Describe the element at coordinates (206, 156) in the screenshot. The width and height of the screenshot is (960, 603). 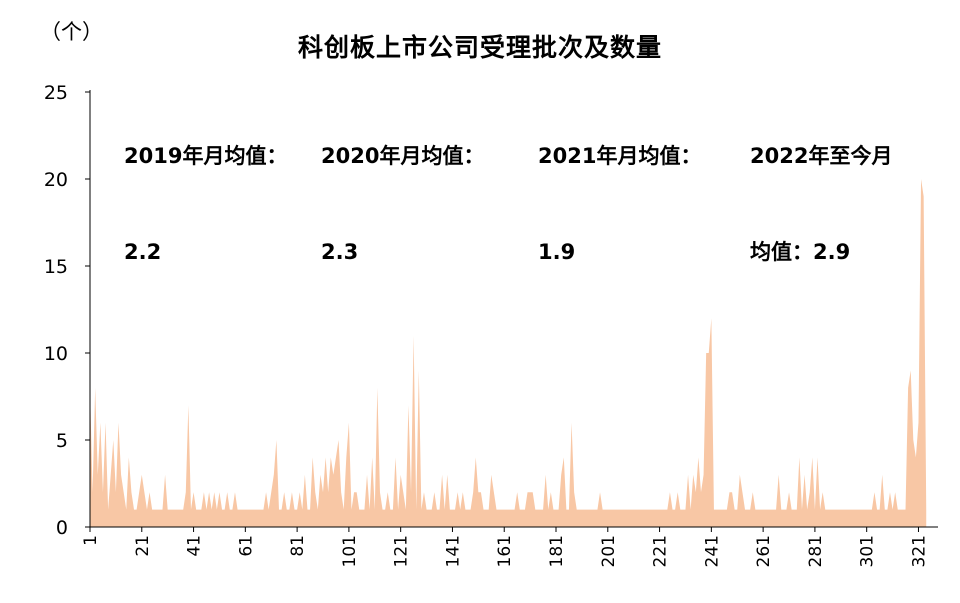
I see `annotation-2019-label: 2019年月均值：` at that location.